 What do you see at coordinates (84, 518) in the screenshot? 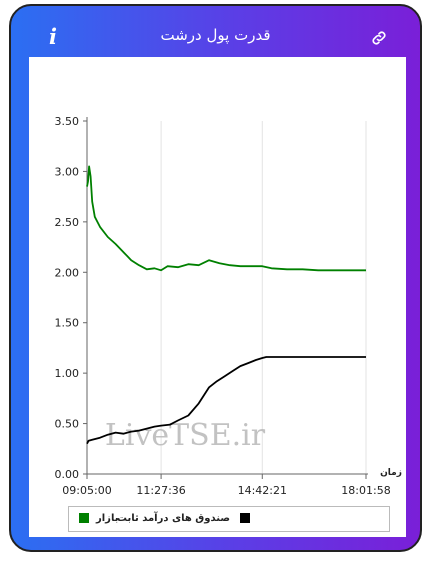
I see `legend-swatch-market` at bounding box center [84, 518].